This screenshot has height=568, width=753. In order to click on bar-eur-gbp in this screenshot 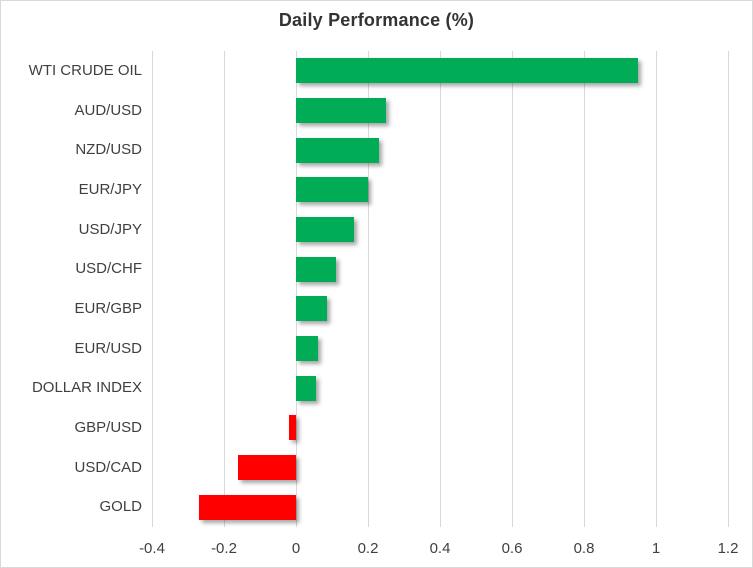, I will do `click(311, 309)`.